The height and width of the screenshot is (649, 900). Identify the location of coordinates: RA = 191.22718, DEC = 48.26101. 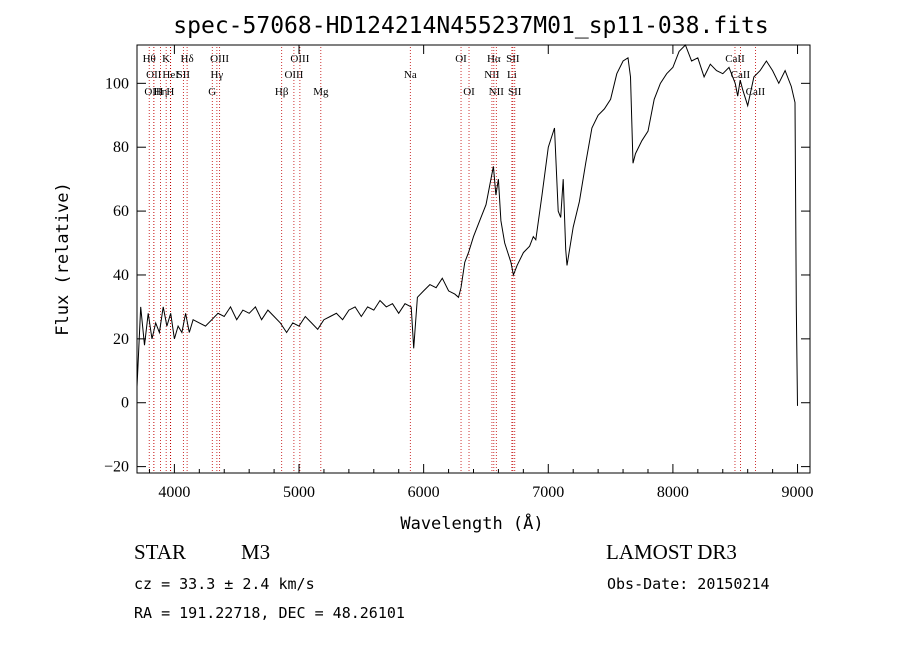
(269, 613).